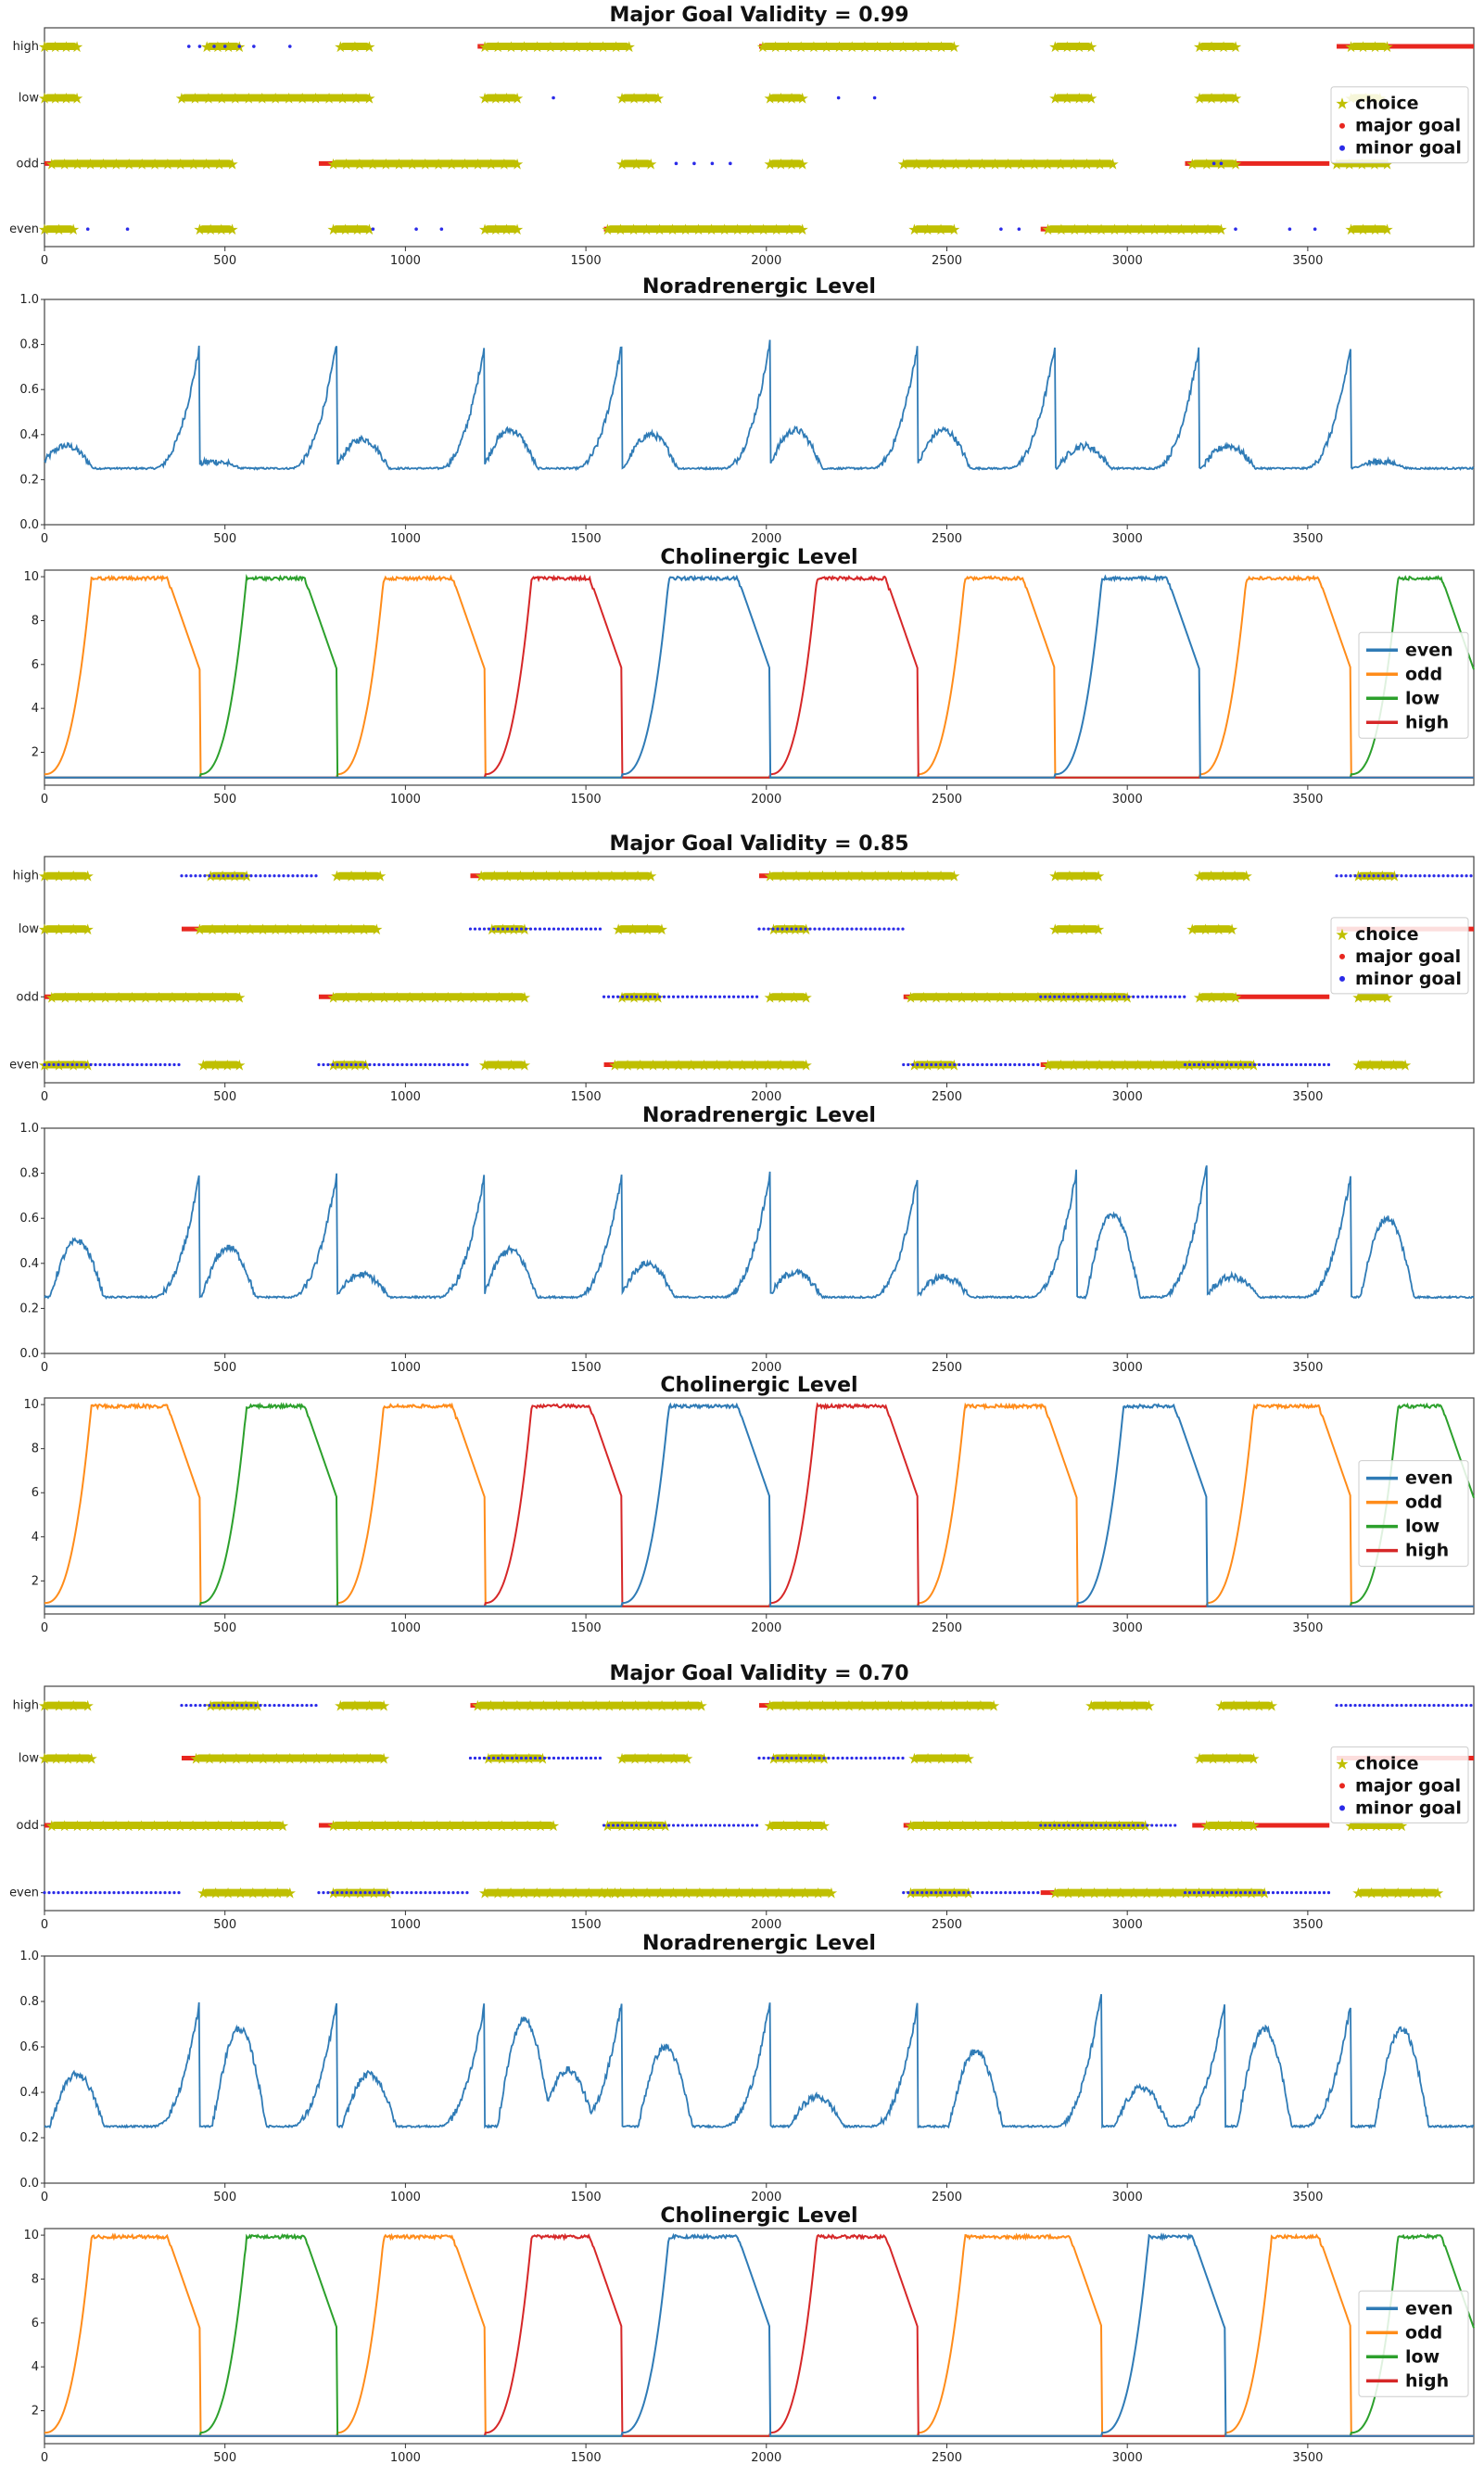  I want to click on series-major-goal, so click(759, 1799).